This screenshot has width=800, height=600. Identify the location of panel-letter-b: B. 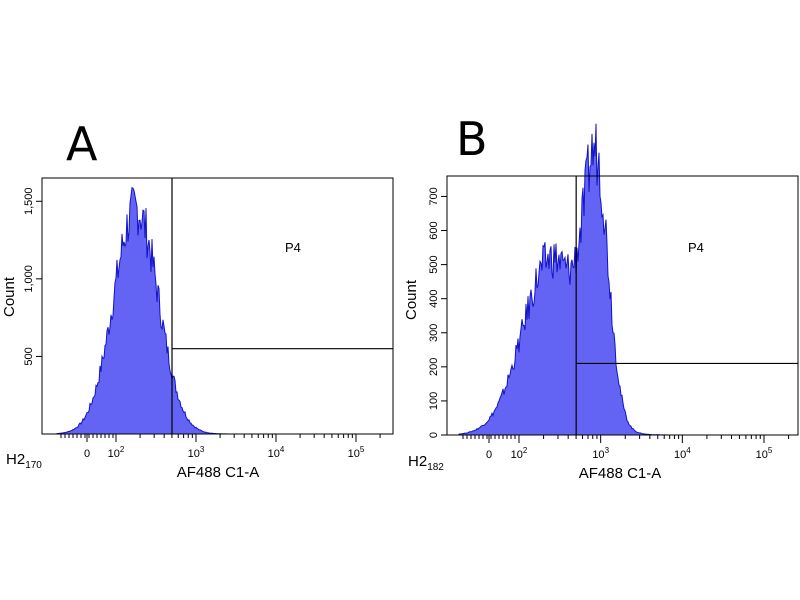
(472, 139).